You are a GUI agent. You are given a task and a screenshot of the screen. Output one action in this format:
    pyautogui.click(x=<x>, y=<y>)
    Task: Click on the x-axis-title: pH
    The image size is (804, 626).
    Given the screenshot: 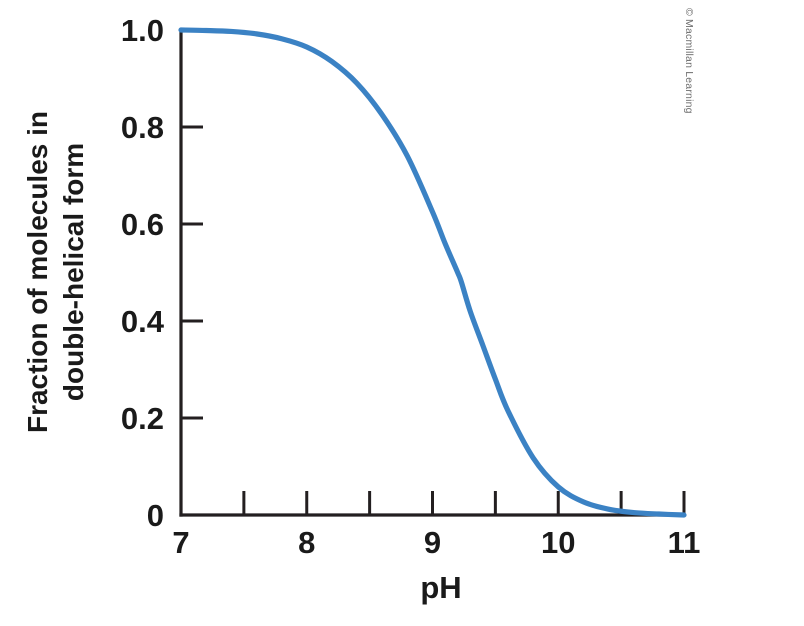 What is the action you would take?
    pyautogui.click(x=440, y=587)
    